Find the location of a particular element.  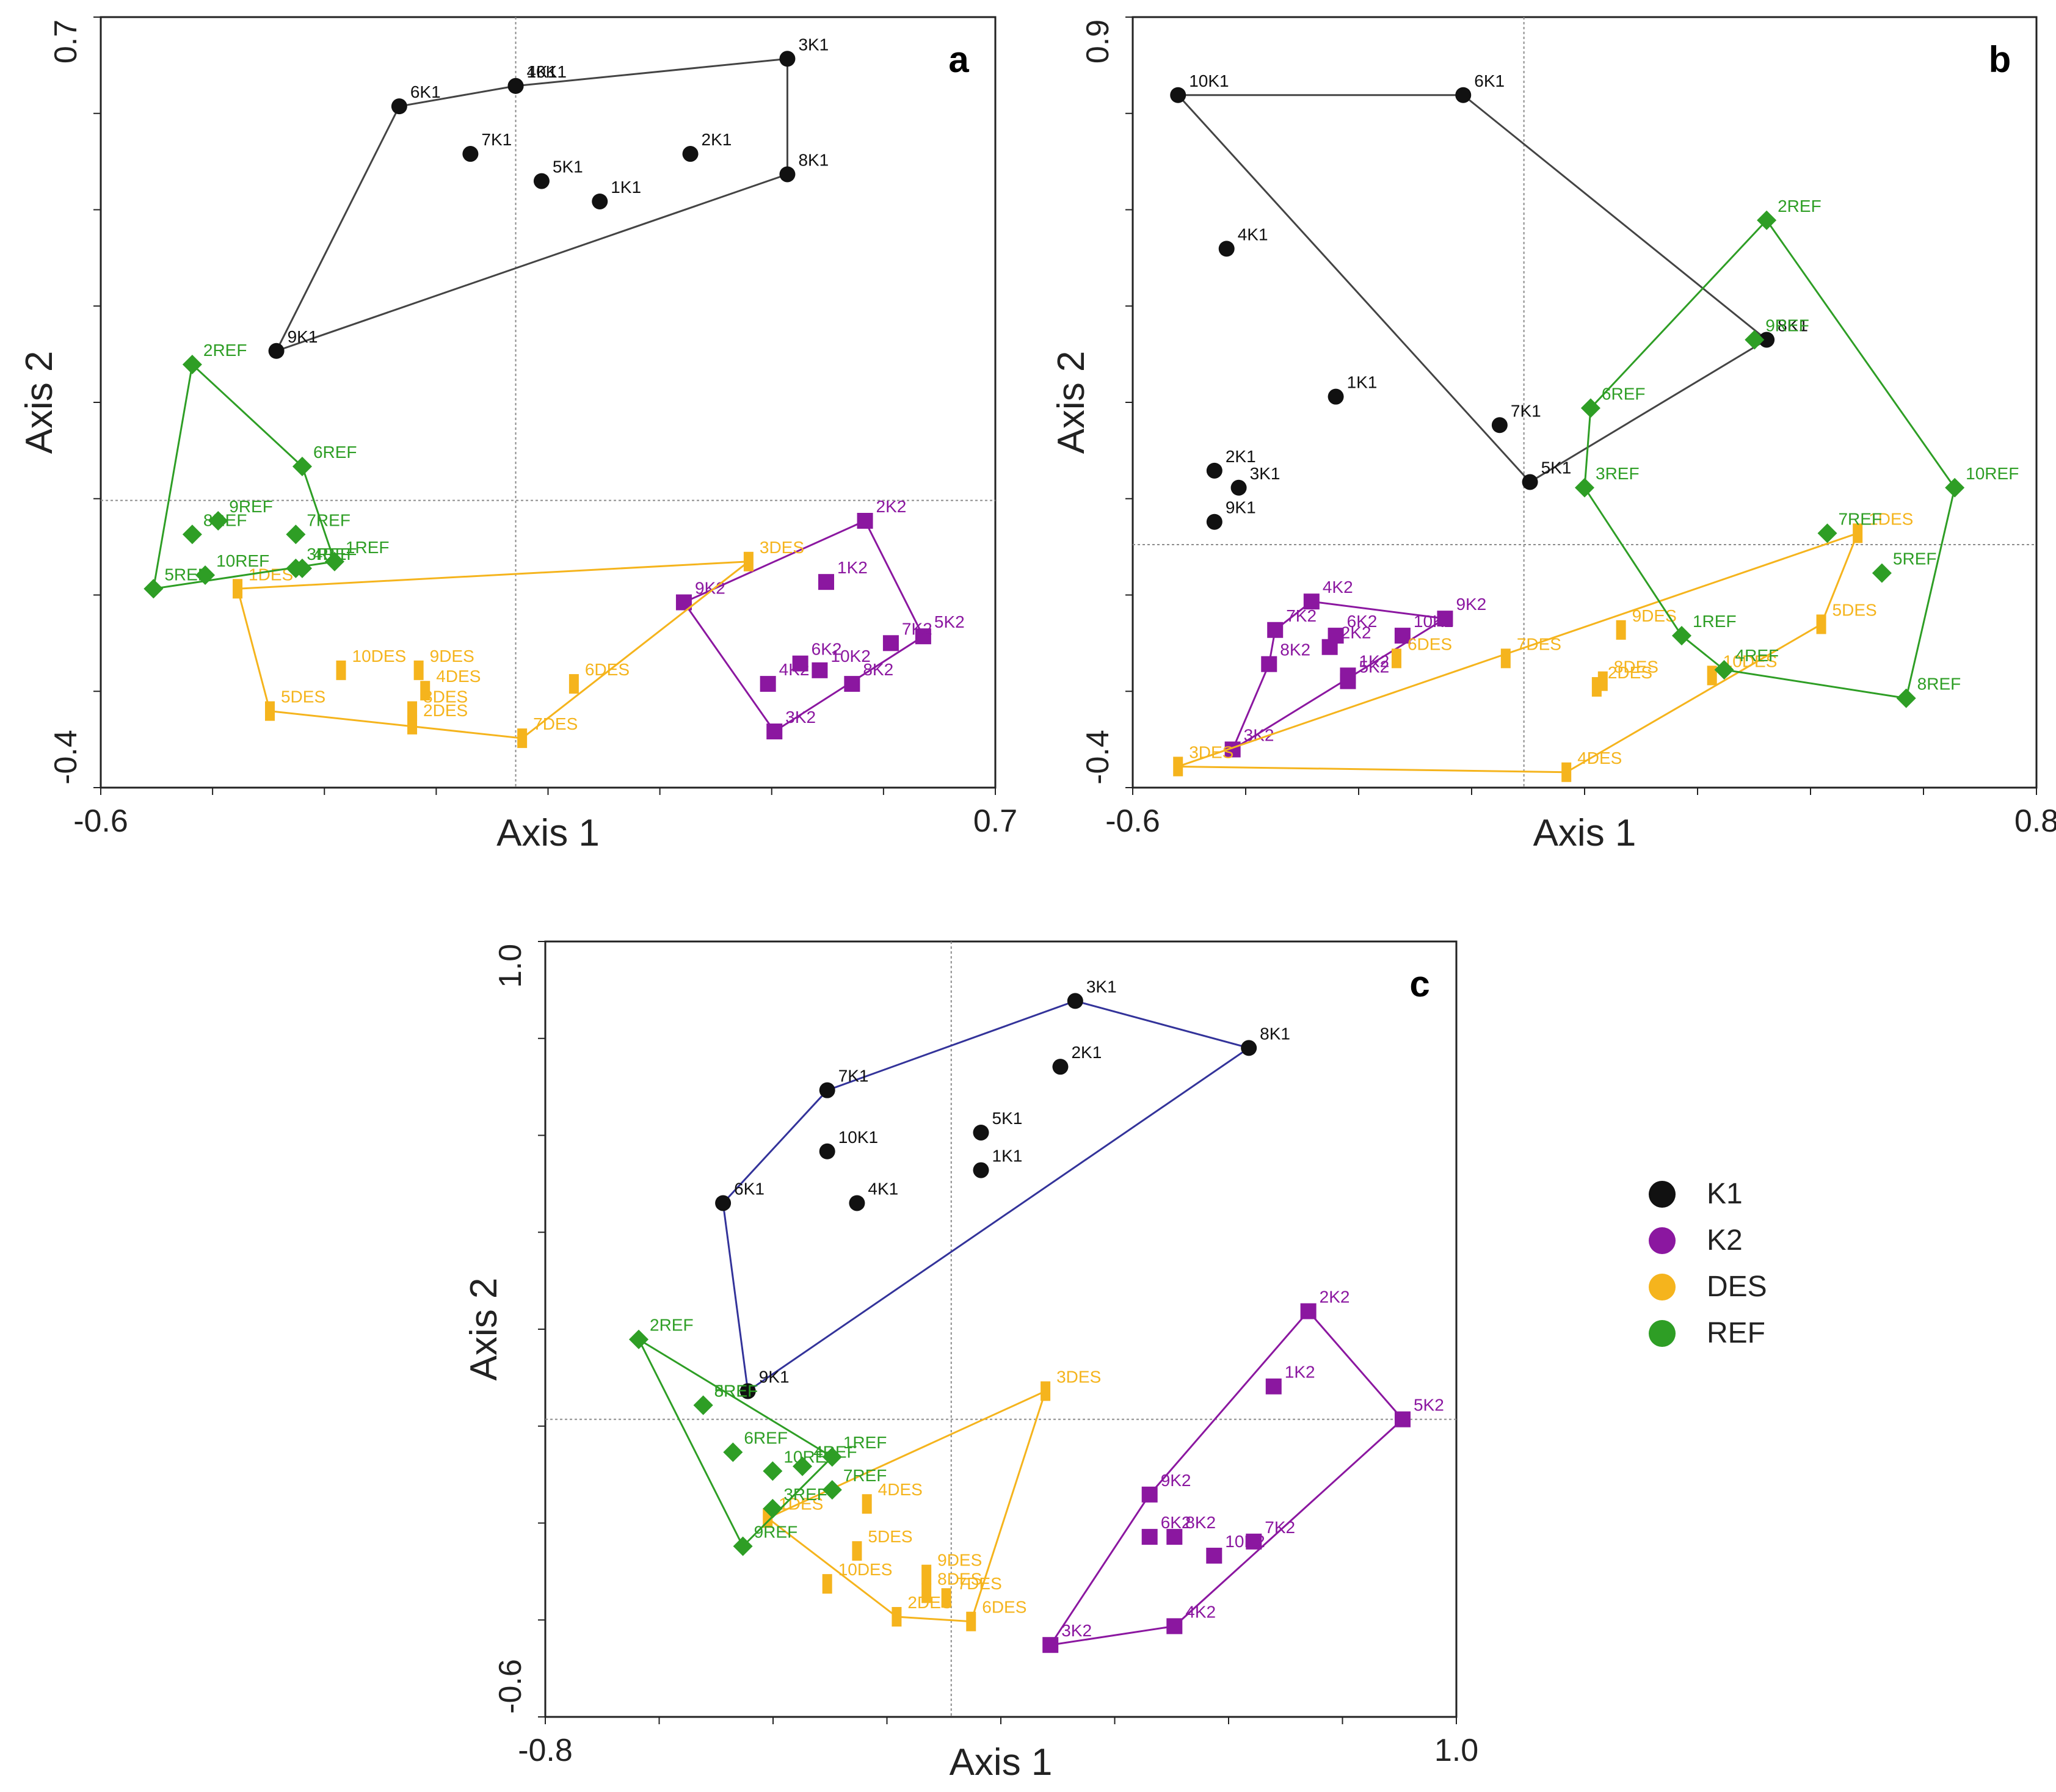

hull-des is located at coordinates (494, 649).